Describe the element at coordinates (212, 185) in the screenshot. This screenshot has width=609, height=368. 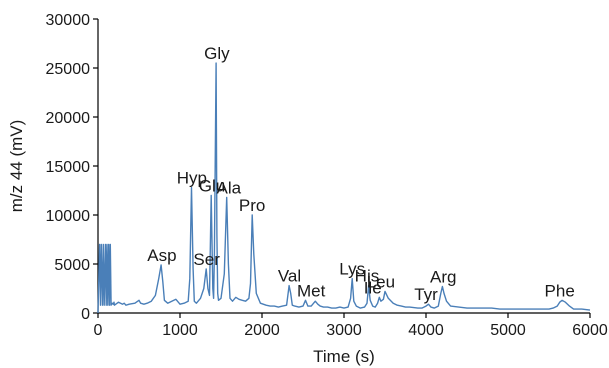
I see `peak-label-glu: Glu` at that location.